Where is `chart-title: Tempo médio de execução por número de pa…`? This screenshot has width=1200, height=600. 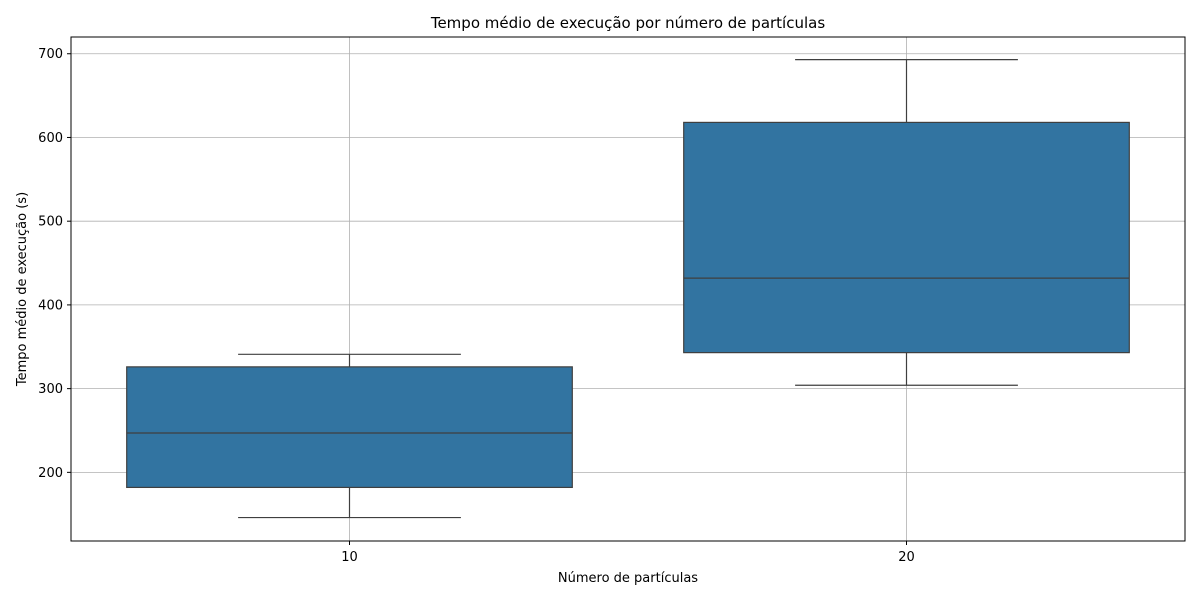 chart-title: Tempo médio de execução por número de pa… is located at coordinates (627, 23).